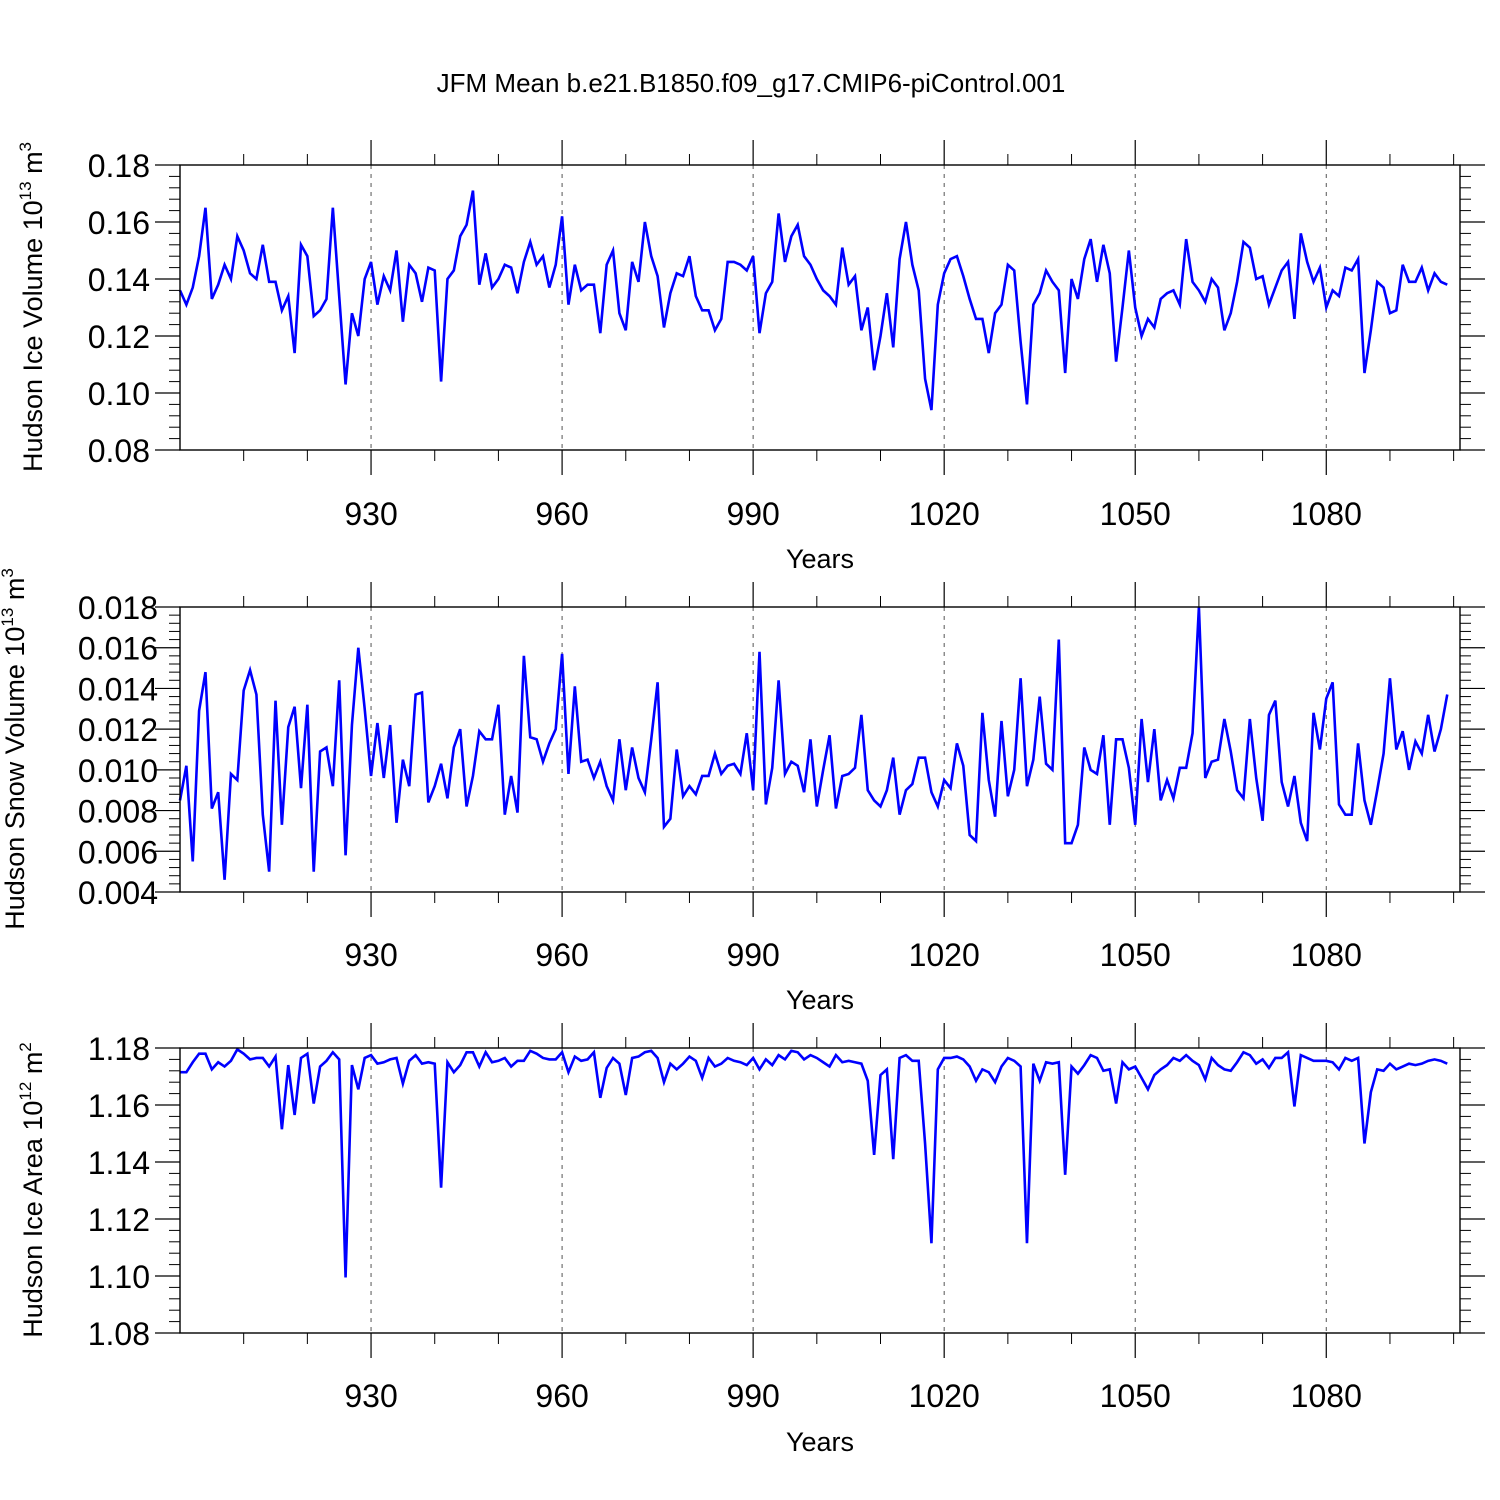 The width and height of the screenshot is (1500, 1500). What do you see at coordinates (118, 608) in the screenshot?
I see `y-tick-label: 0.018` at bounding box center [118, 608].